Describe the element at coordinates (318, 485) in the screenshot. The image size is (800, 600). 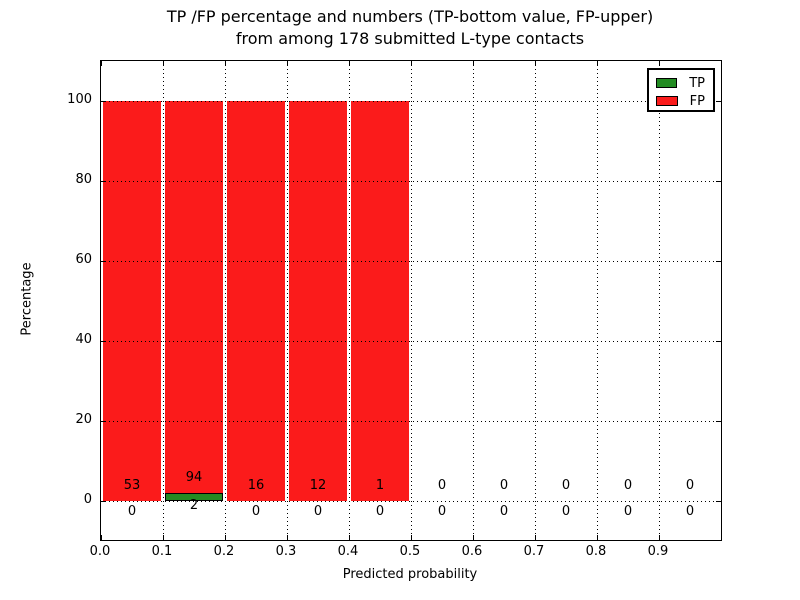
I see `fp-count-label: 12` at that location.